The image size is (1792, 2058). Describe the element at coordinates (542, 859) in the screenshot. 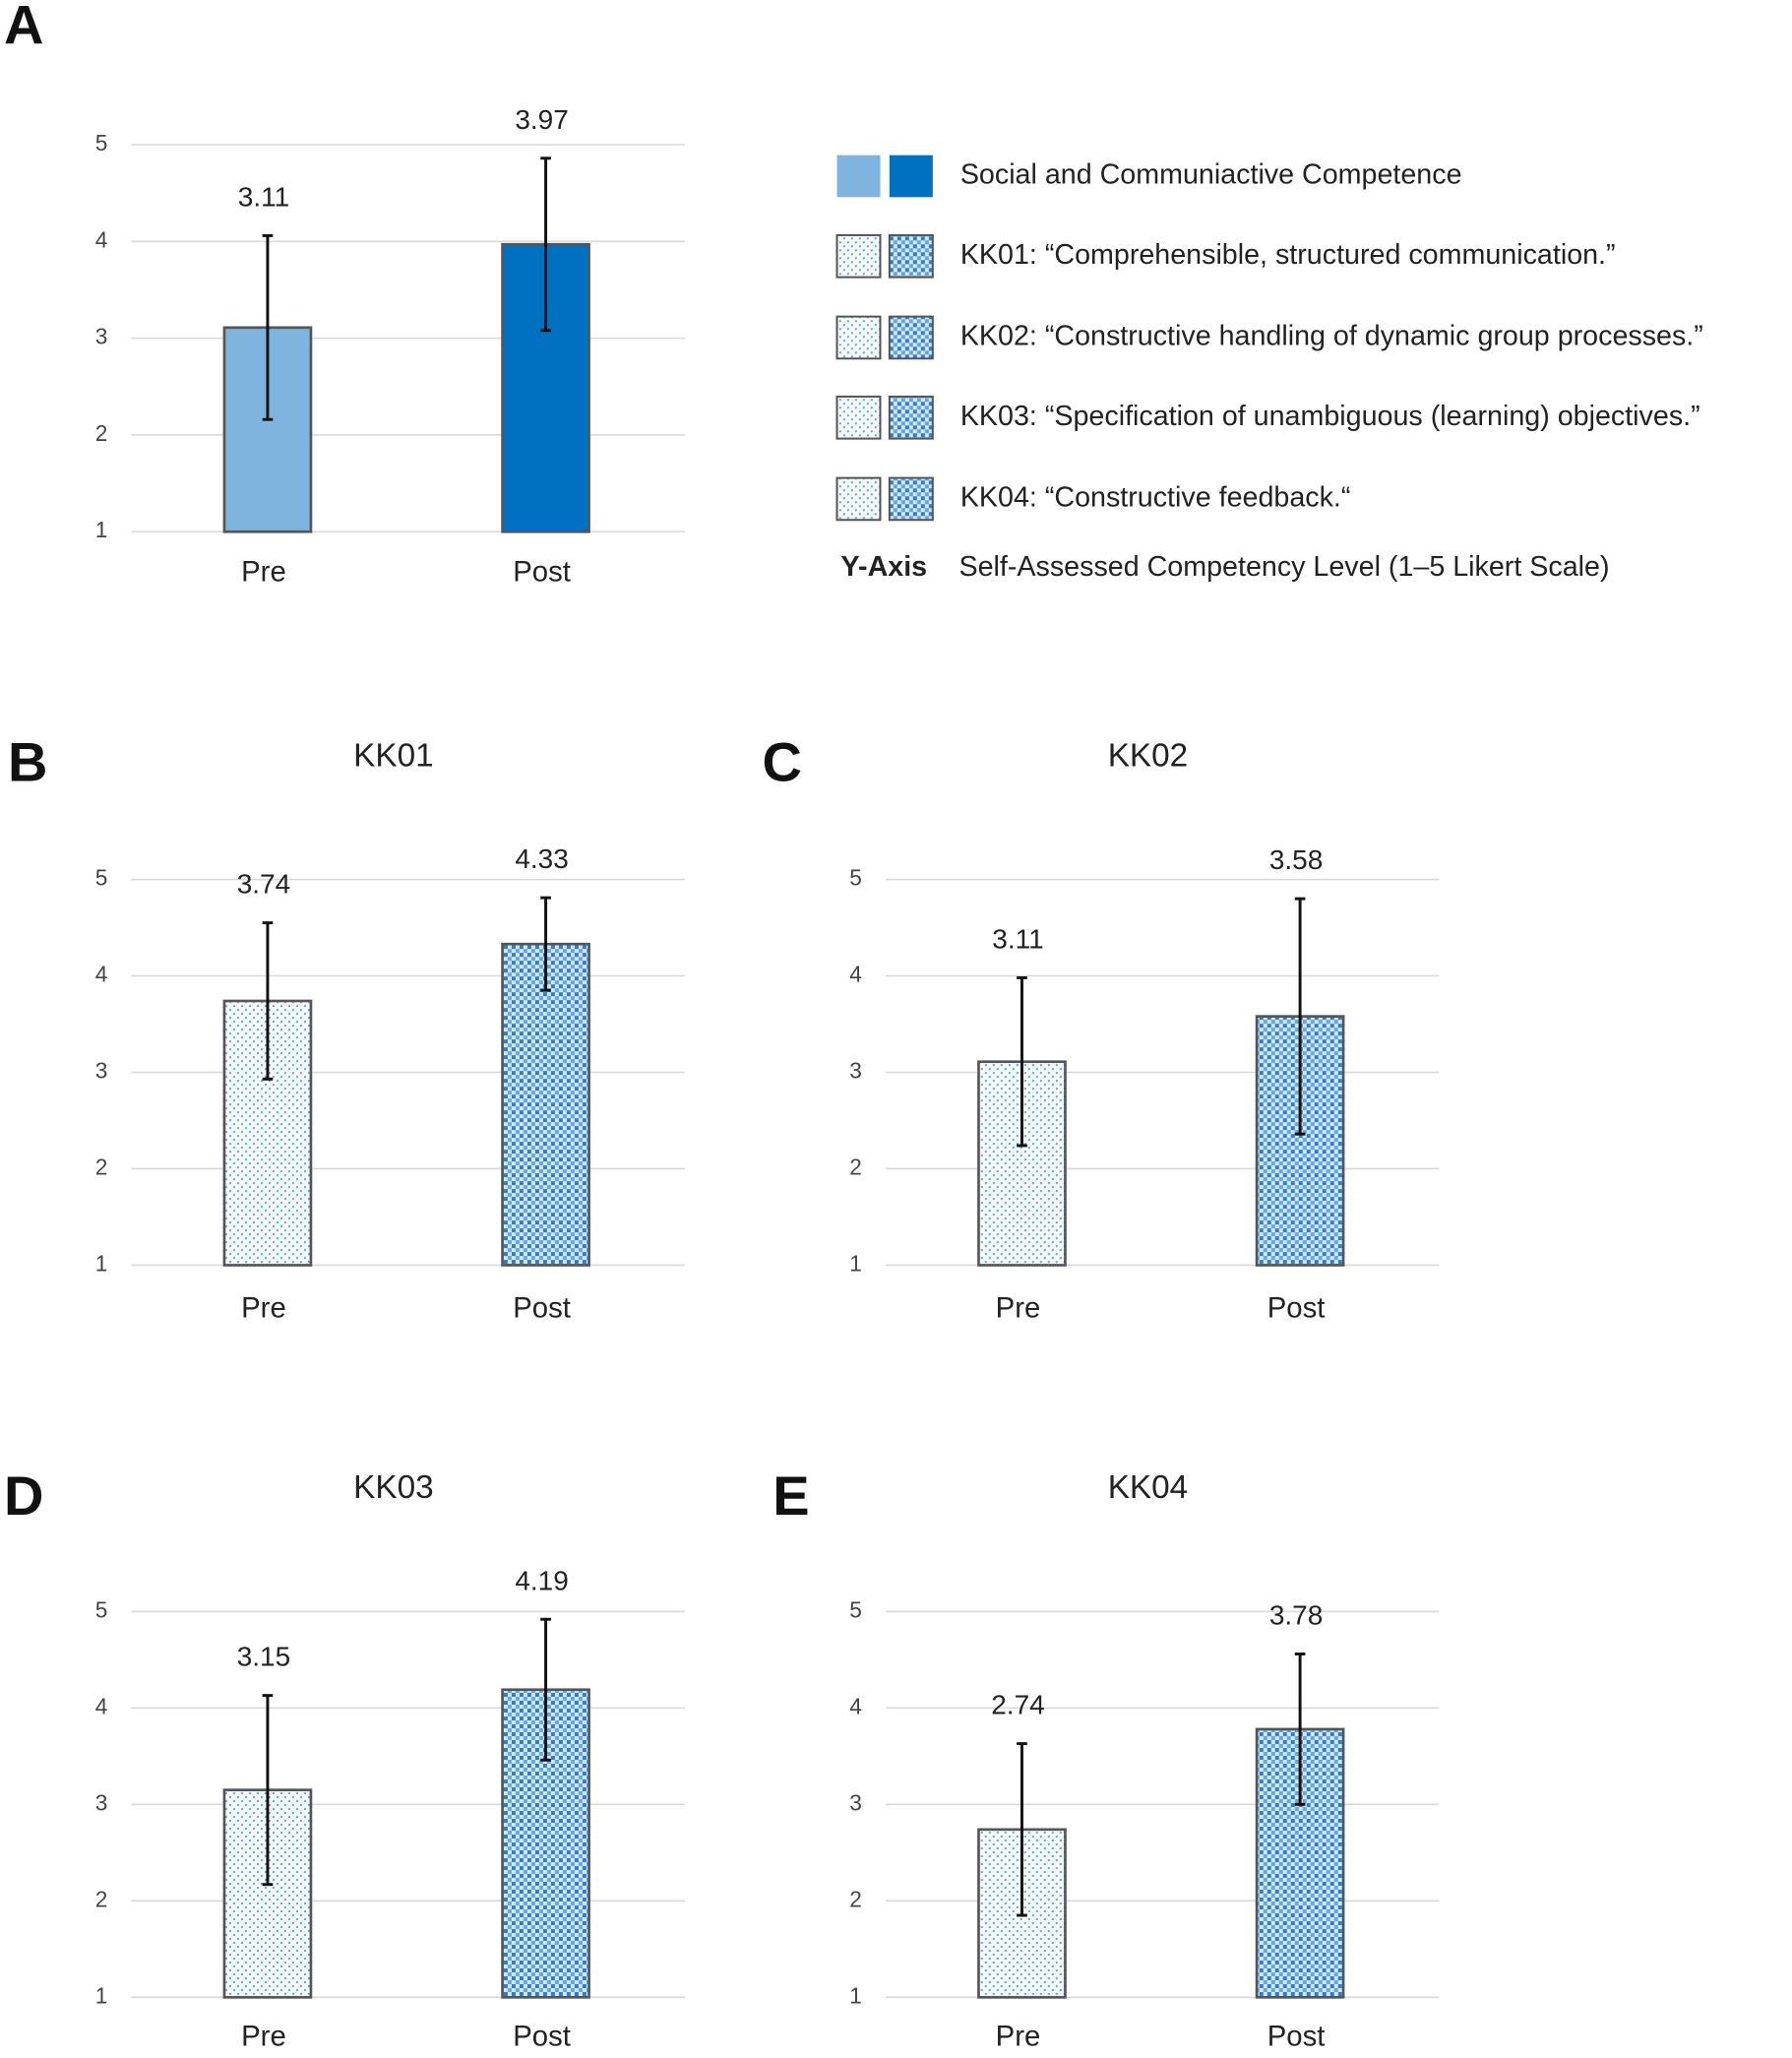

I see `value-label: 4.33` at that location.